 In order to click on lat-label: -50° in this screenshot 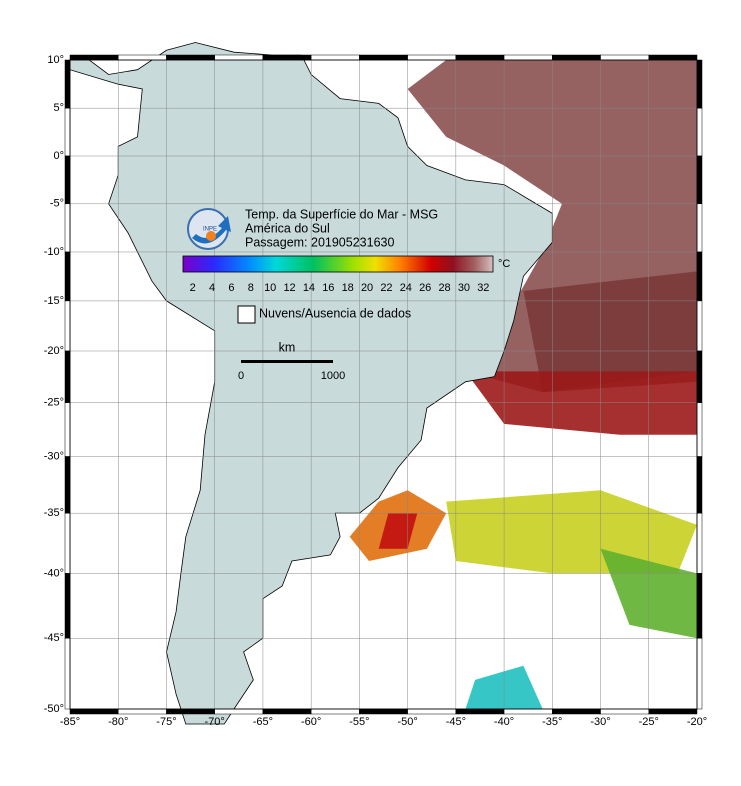, I will do `click(54, 709)`.